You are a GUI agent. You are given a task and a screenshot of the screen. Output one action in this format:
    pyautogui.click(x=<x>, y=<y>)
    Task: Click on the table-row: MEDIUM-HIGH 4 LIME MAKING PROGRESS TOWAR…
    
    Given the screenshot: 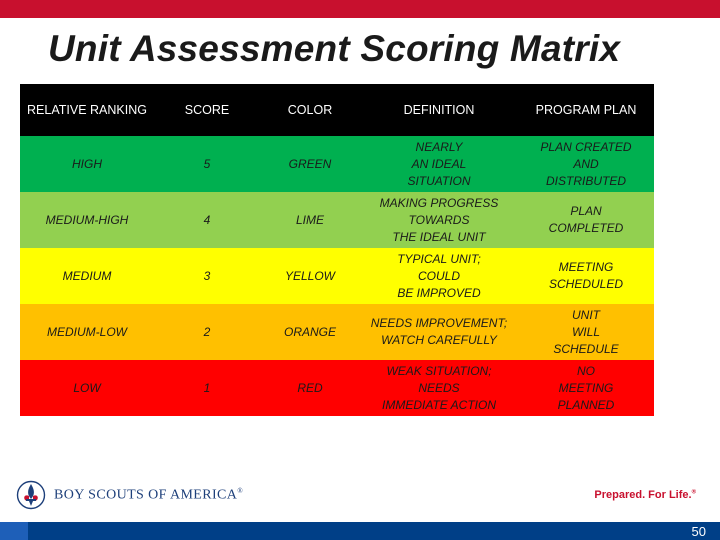 What is the action you would take?
    pyautogui.click(x=337, y=220)
    